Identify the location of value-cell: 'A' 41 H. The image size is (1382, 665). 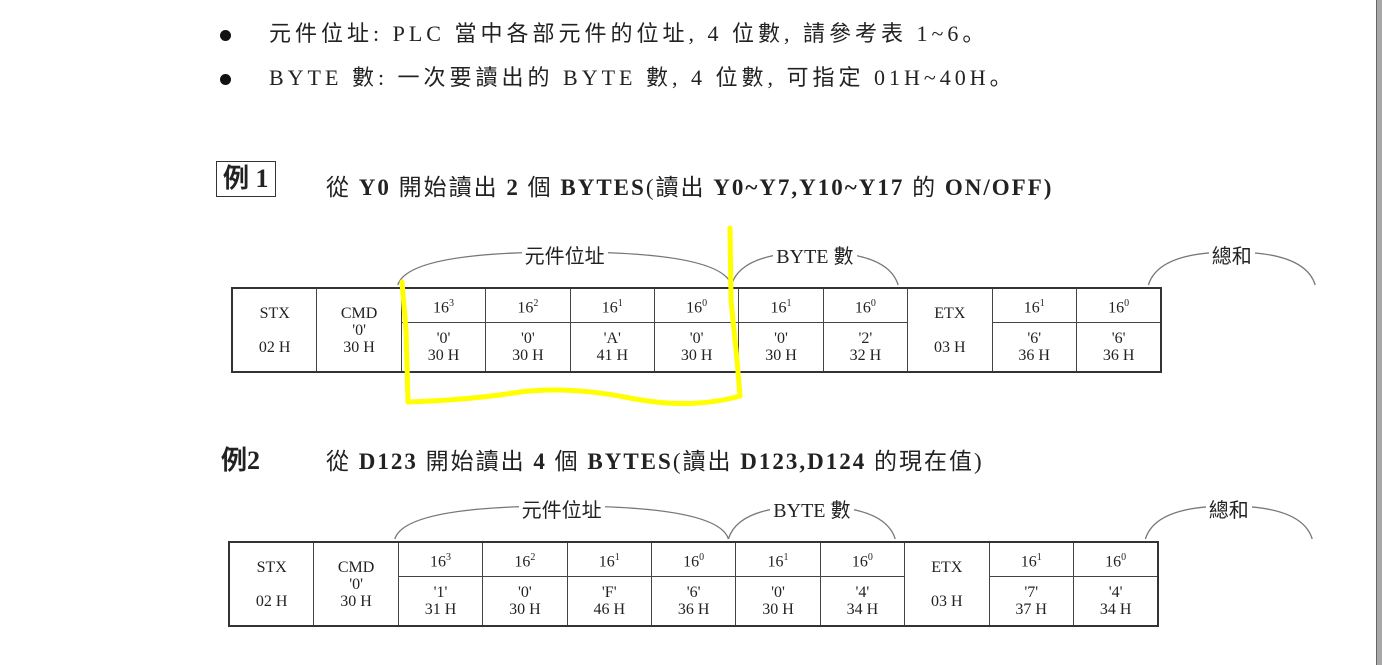
(612, 347).